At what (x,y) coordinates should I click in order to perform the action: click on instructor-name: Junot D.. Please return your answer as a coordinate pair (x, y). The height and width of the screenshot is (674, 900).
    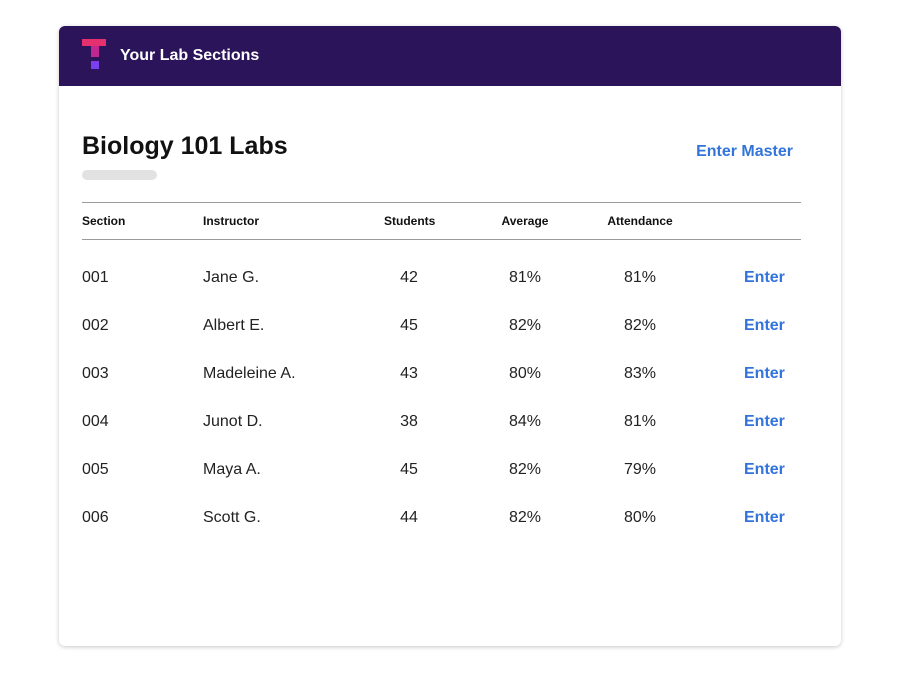
    Looking at the image, I should click on (233, 421).